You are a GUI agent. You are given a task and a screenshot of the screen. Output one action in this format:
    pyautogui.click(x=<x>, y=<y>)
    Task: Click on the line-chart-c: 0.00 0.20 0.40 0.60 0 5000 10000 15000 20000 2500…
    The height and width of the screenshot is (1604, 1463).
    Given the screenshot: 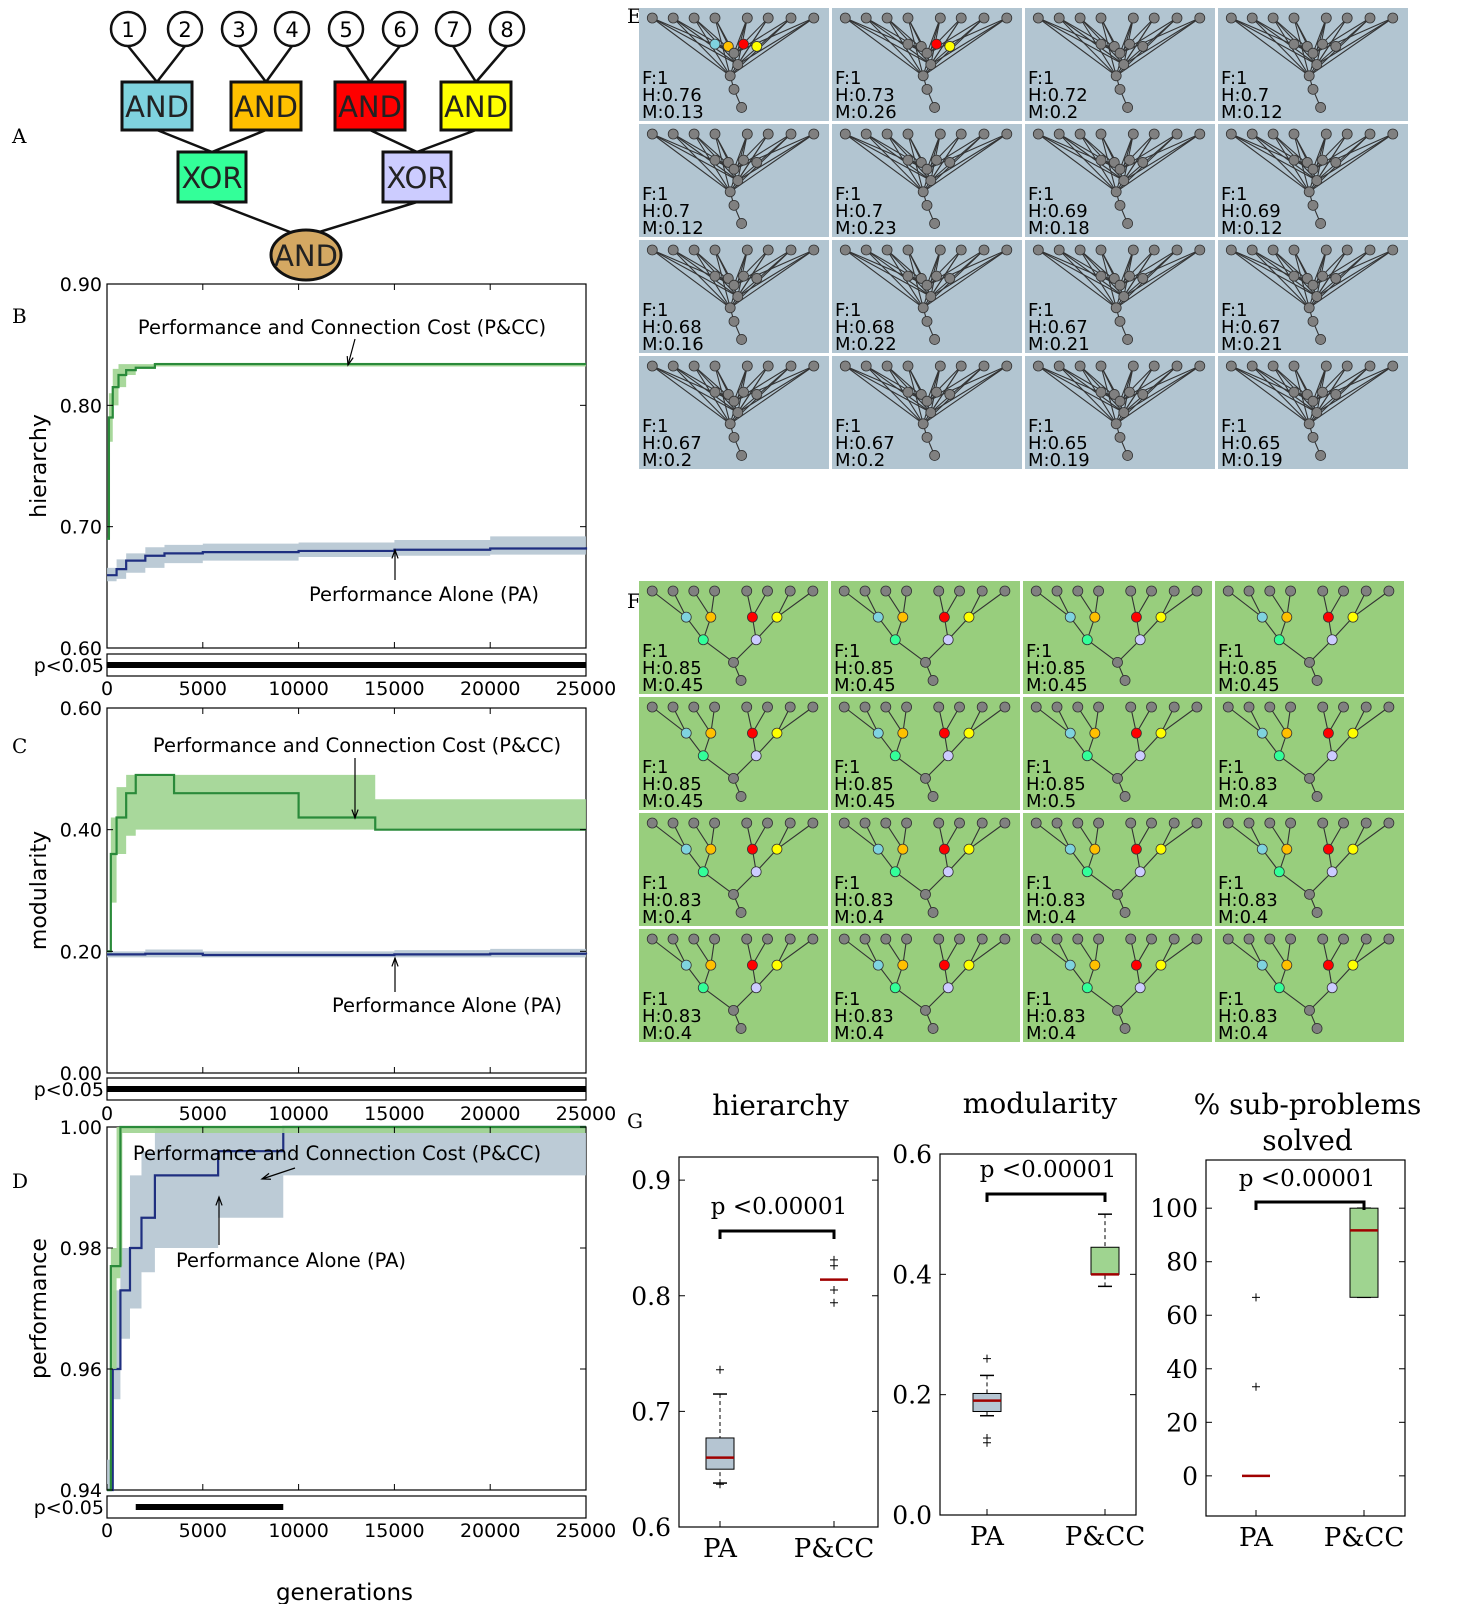 What is the action you would take?
    pyautogui.click(x=321, y=911)
    